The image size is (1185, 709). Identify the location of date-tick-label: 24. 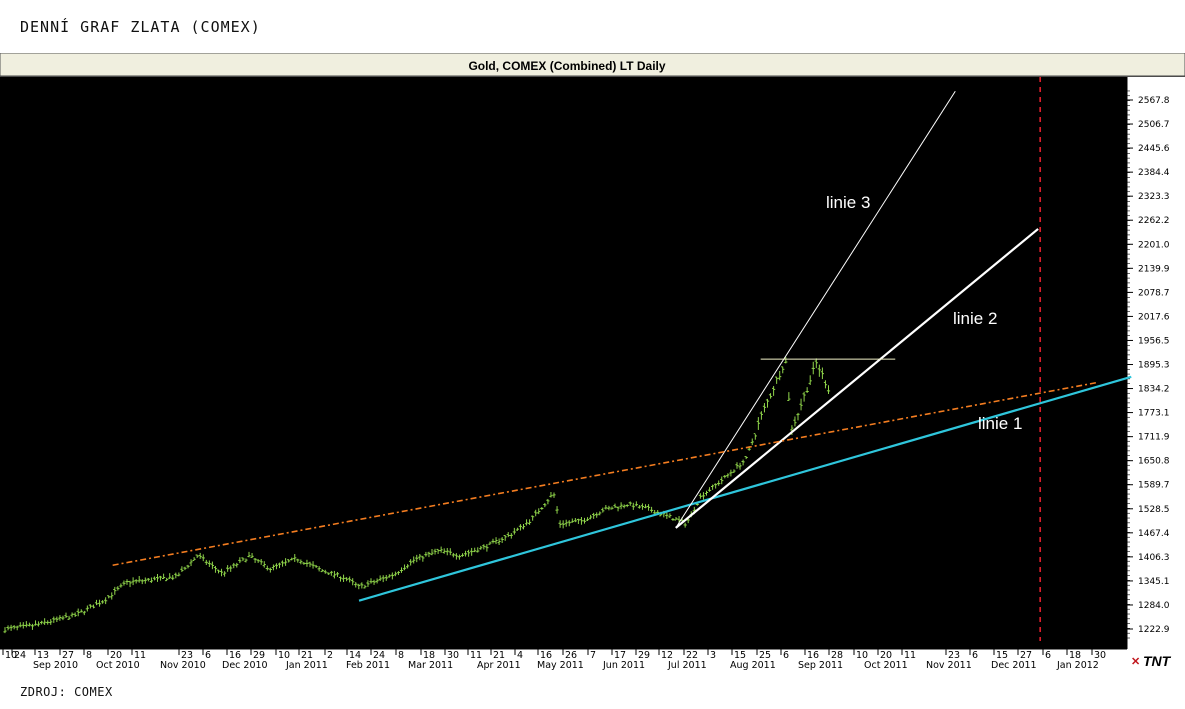
(379, 655).